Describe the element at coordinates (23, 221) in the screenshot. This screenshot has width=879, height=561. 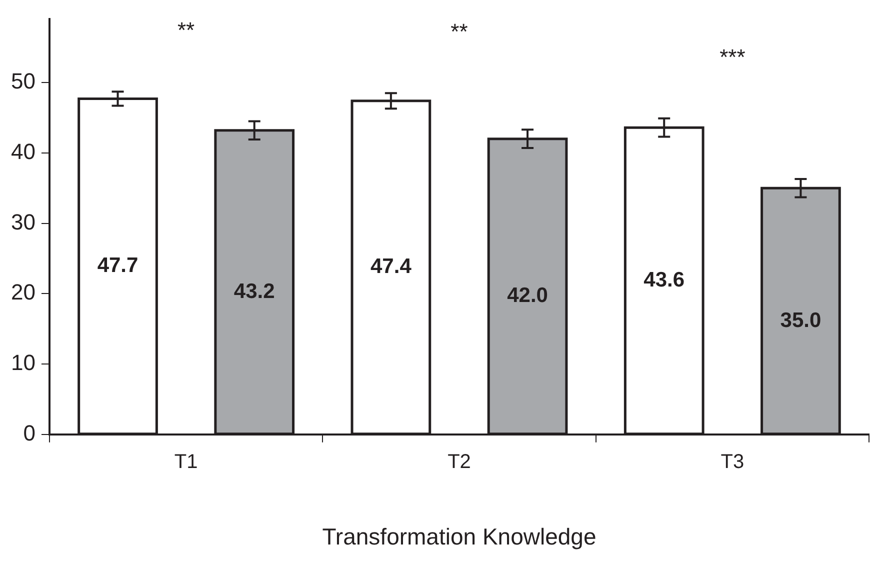
I see `y-tick-label: 30` at that location.